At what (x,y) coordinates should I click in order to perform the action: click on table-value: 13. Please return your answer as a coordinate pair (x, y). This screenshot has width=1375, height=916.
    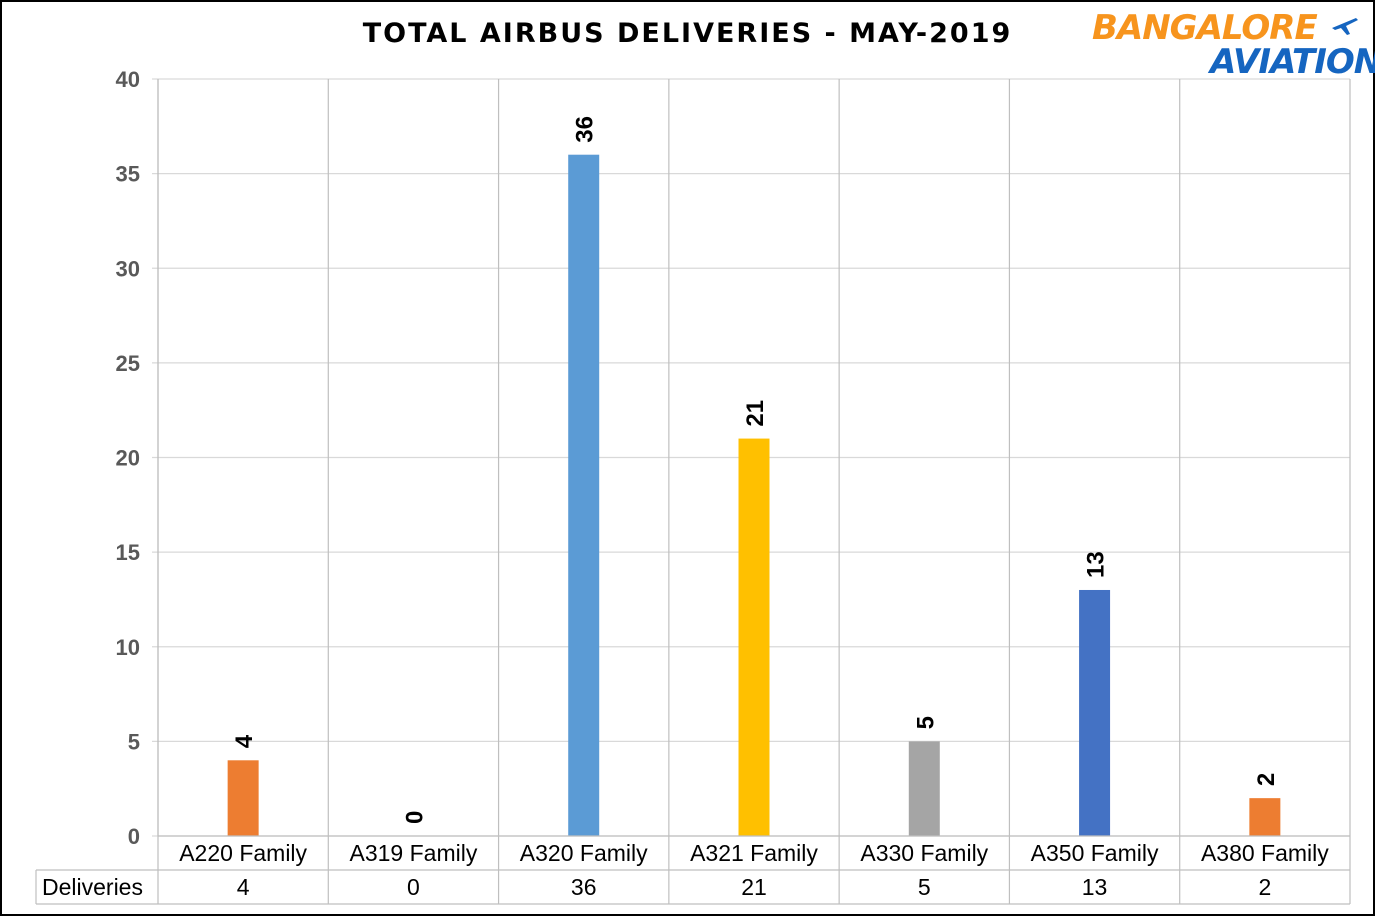
    Looking at the image, I should click on (1095, 887).